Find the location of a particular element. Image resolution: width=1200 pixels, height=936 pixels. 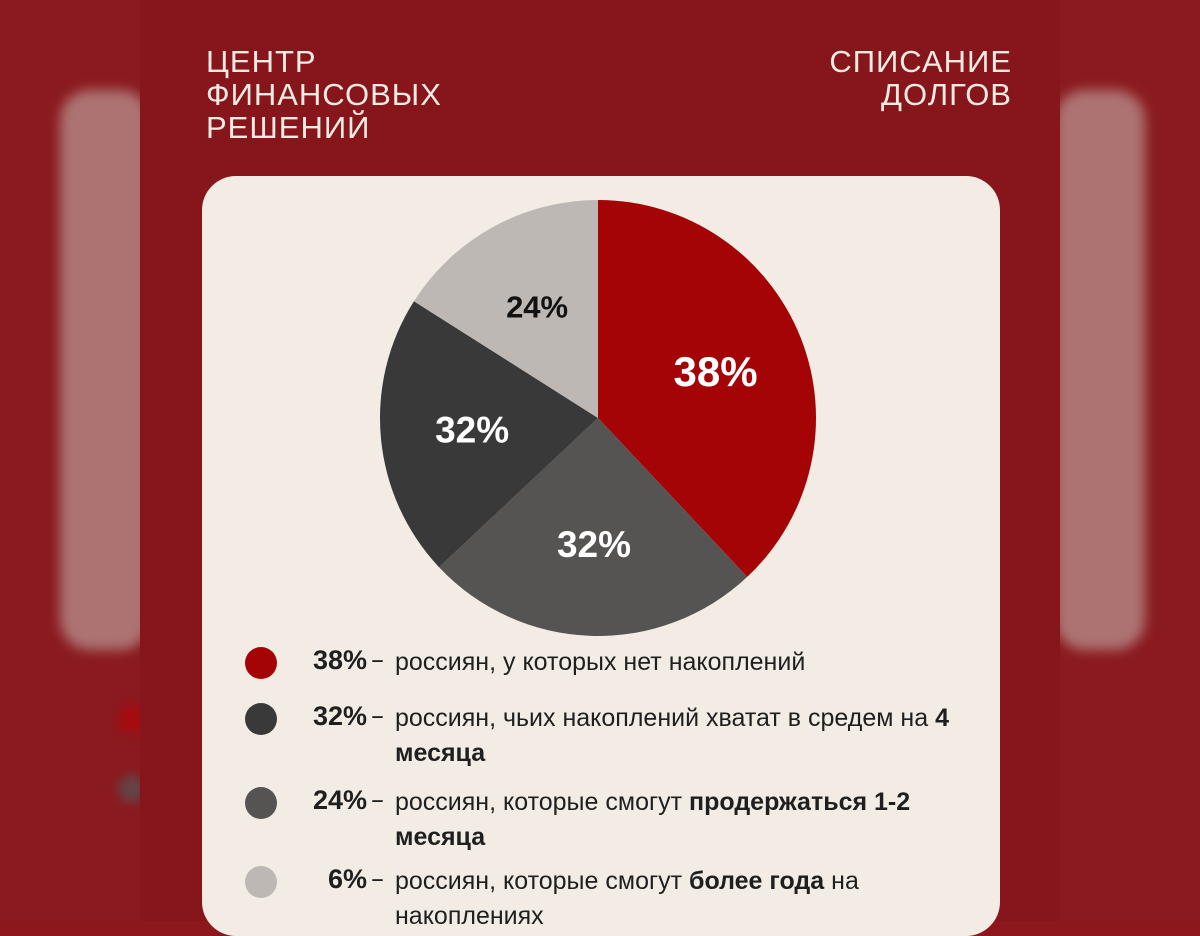

legend-percent: 6% is located at coordinates (347, 879).